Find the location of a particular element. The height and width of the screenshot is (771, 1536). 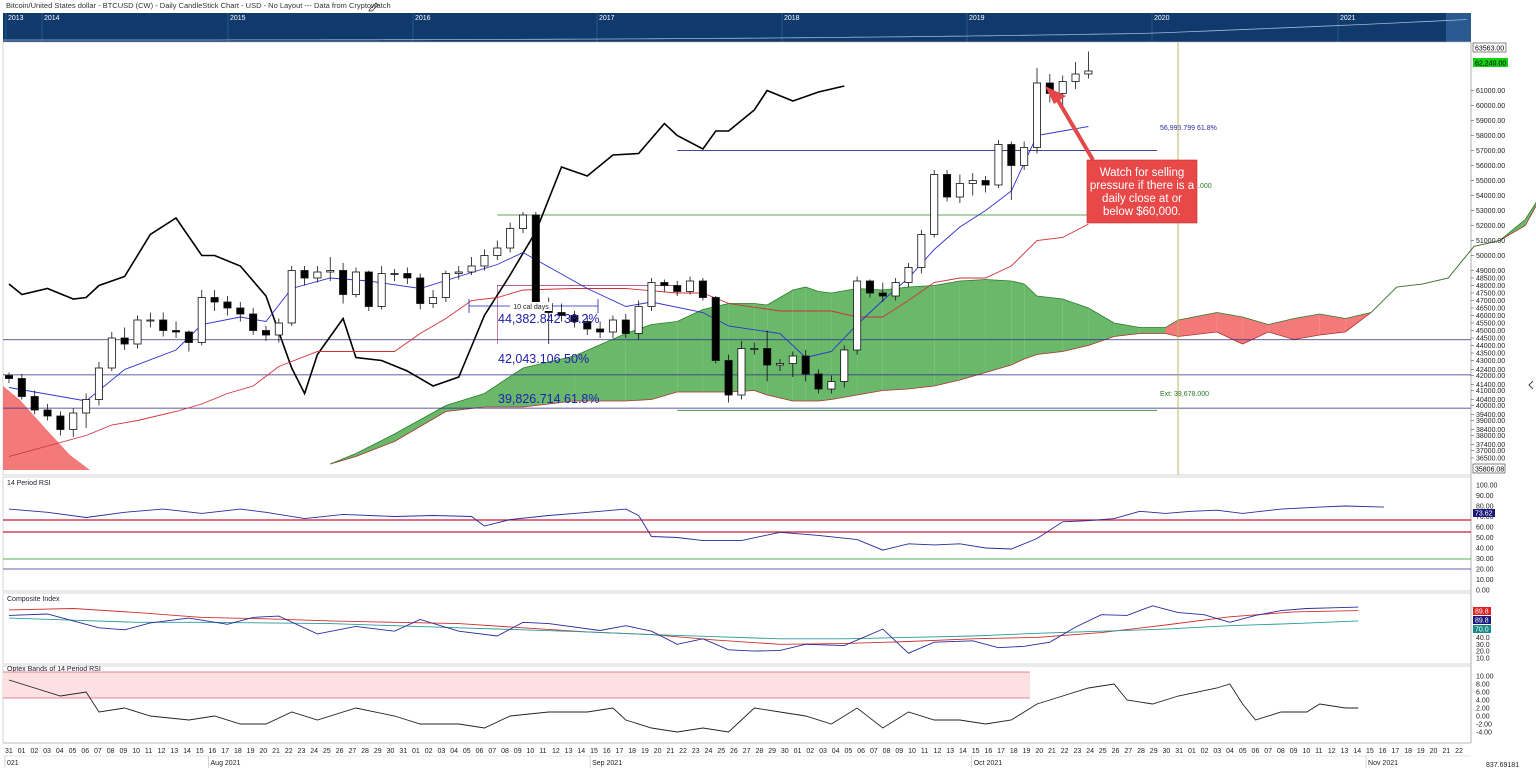

rsi-value-badge: 73.62 is located at coordinates (1484, 514).